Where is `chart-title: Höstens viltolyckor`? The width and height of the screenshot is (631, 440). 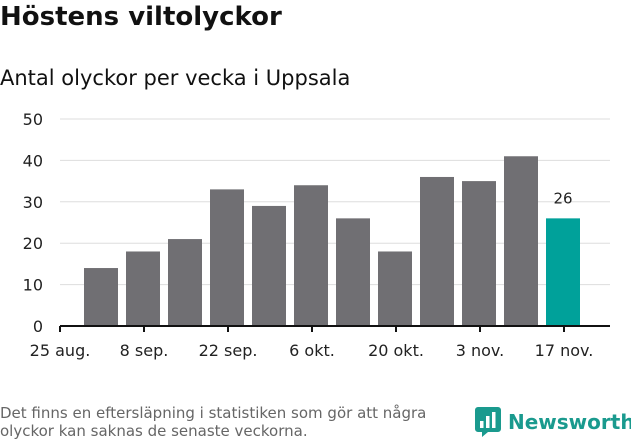 chart-title: Höstens viltolyckor is located at coordinates (141, 17).